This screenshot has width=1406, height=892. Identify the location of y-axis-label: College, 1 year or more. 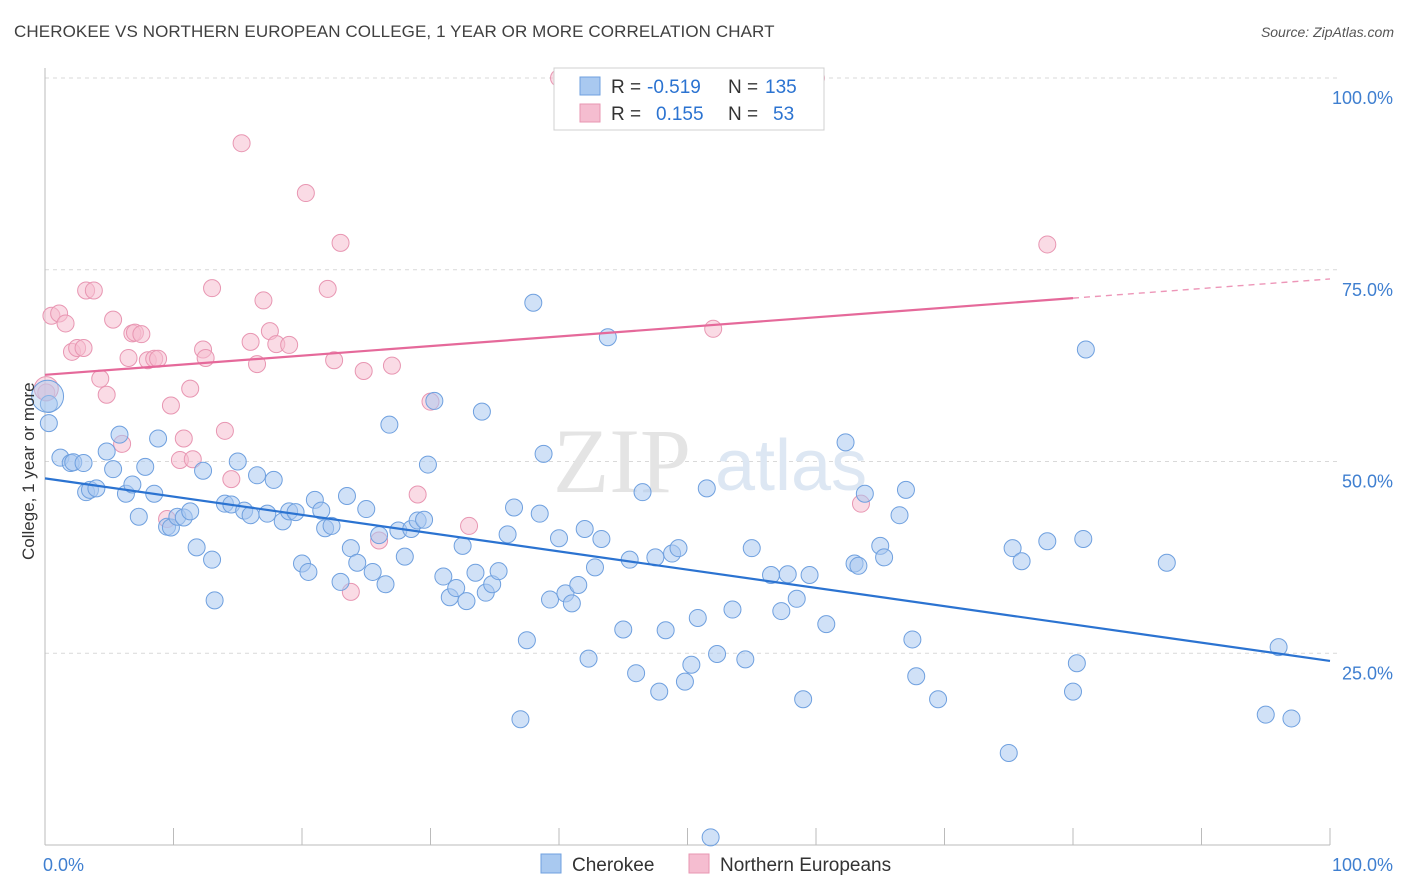
(28, 471).